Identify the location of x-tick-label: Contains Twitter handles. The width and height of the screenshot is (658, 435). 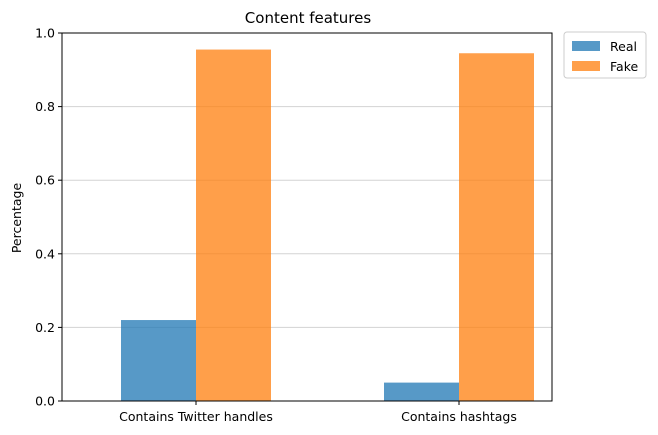
(196, 416).